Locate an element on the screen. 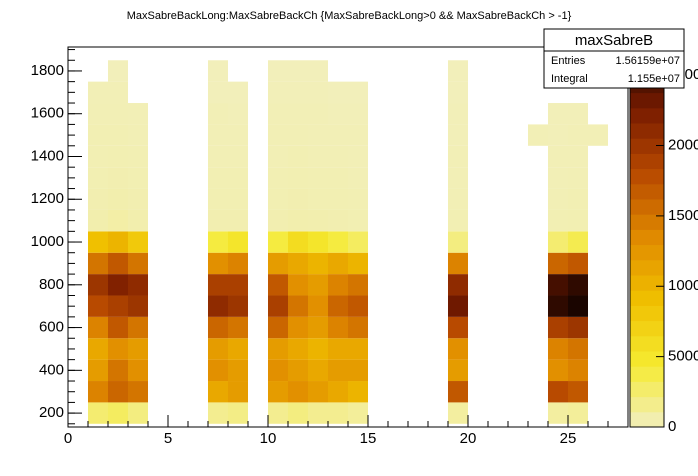 The height and width of the screenshot is (476, 698). z-tick-label: 0 is located at coordinates (672, 426).